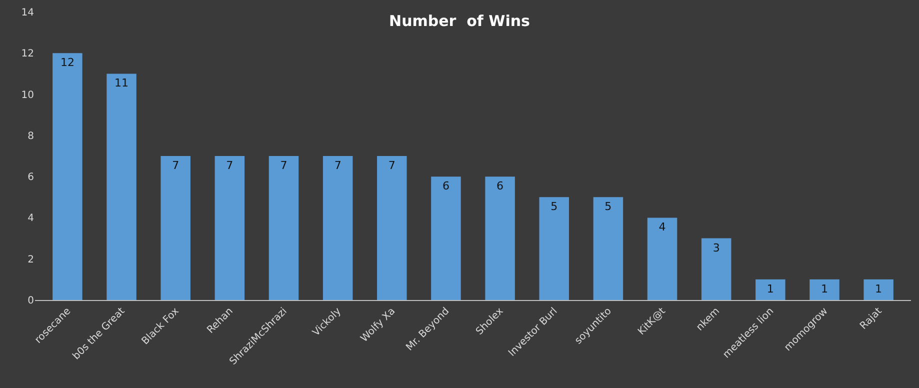 This screenshot has height=388, width=919. I want to click on y-tick-label: 14, so click(27, 13).